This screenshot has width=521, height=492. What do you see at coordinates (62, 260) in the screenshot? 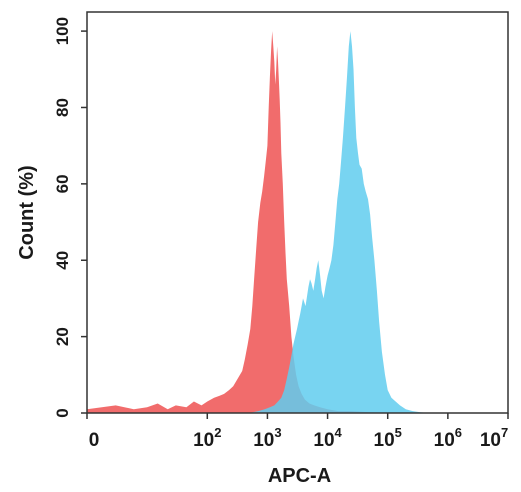
I see `y-tick-label: 40` at bounding box center [62, 260].